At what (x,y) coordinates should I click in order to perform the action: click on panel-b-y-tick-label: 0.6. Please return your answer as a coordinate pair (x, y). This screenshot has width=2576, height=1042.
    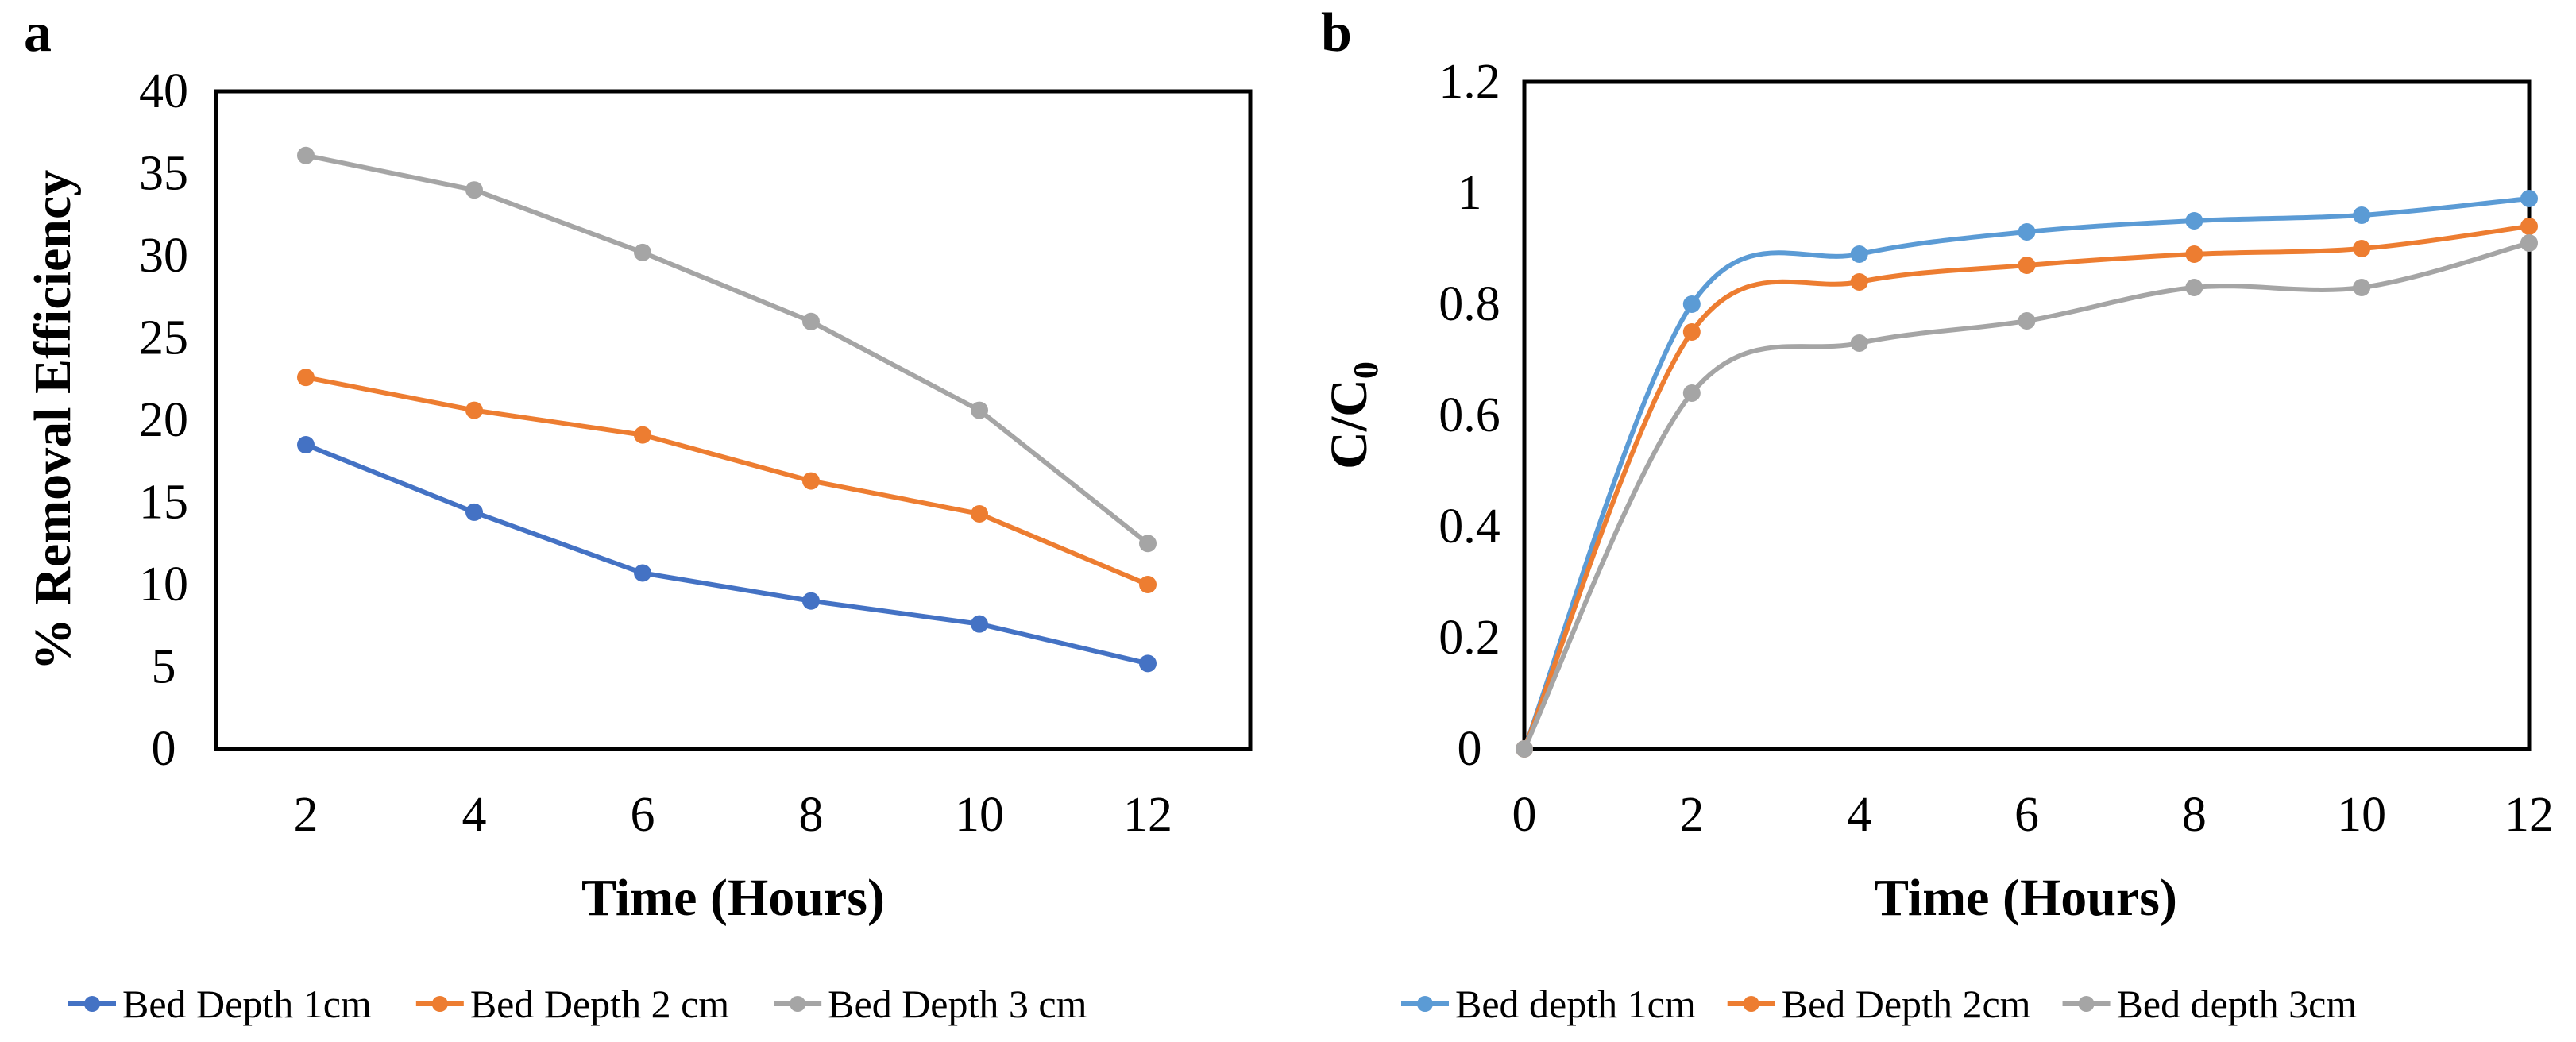
    Looking at the image, I should click on (1470, 415).